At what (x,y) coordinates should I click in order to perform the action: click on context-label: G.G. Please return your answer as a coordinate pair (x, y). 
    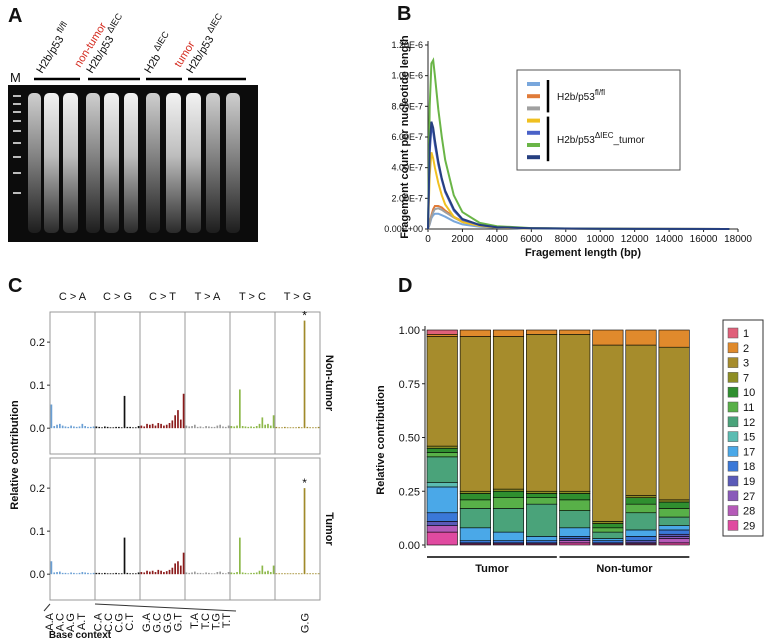
    Looking at the image, I should click on (168, 623).